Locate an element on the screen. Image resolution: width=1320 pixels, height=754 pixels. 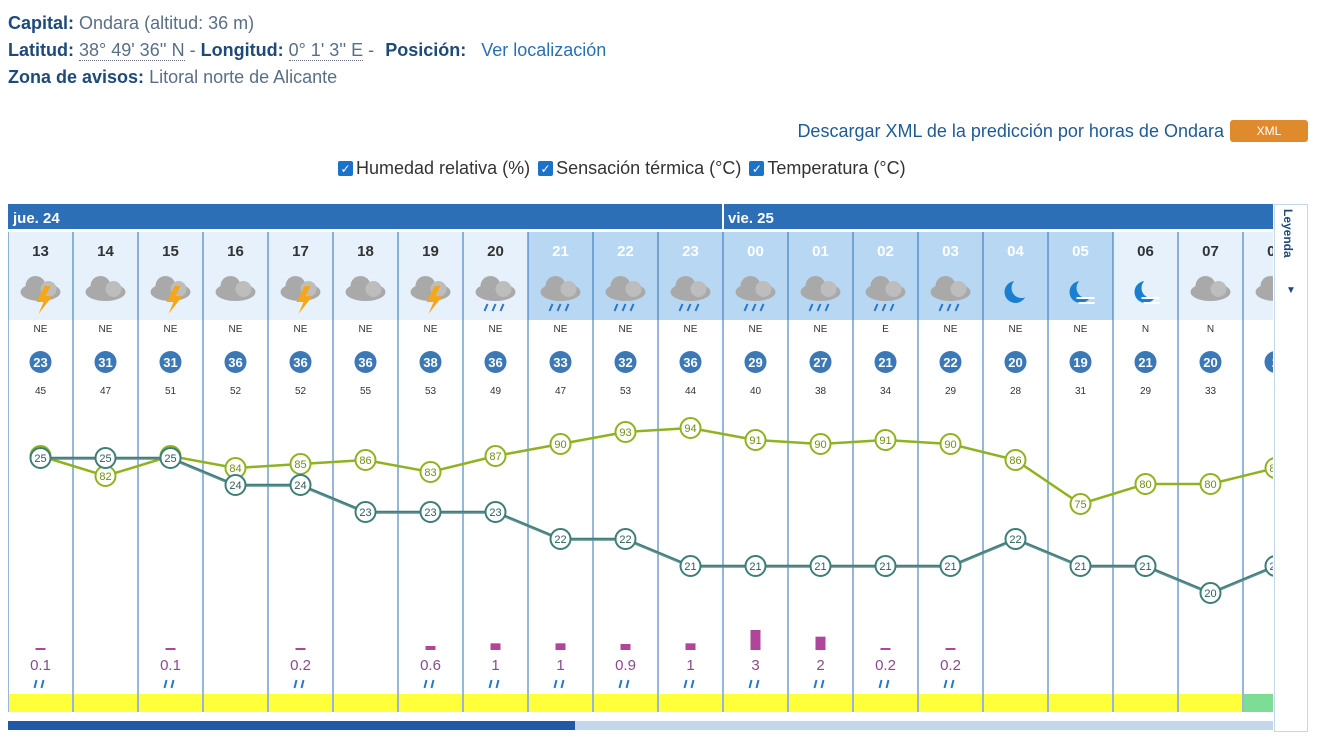
wind-gust-value: 49 is located at coordinates (496, 391).